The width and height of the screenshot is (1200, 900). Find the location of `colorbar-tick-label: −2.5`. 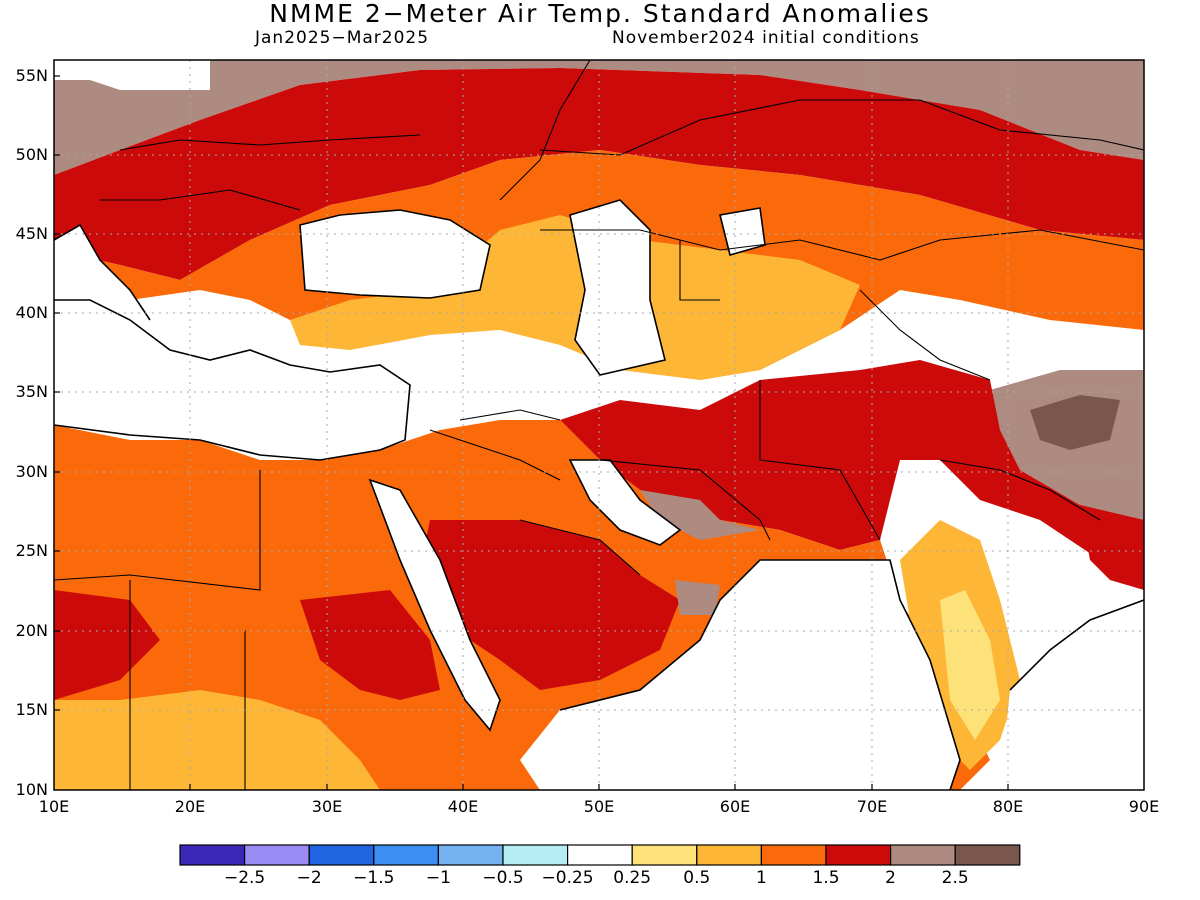

colorbar-tick-label: −2.5 is located at coordinates (244, 878).